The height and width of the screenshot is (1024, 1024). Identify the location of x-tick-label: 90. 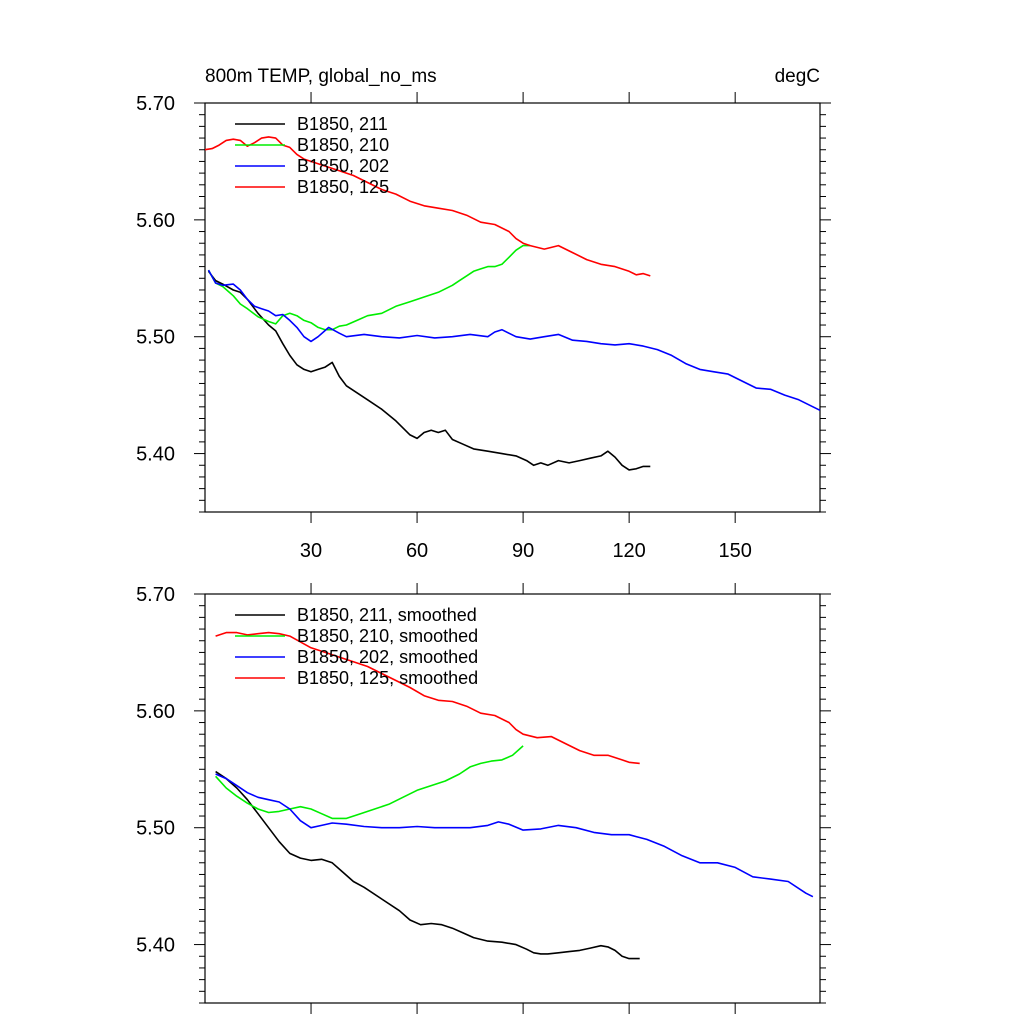
(523, 551).